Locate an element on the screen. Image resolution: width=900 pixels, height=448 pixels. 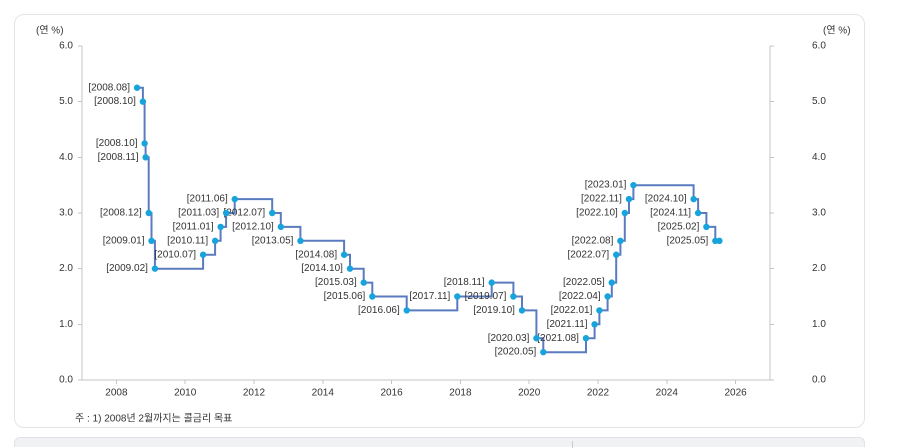
rate-point-label: [2010.07] is located at coordinates (175, 254).